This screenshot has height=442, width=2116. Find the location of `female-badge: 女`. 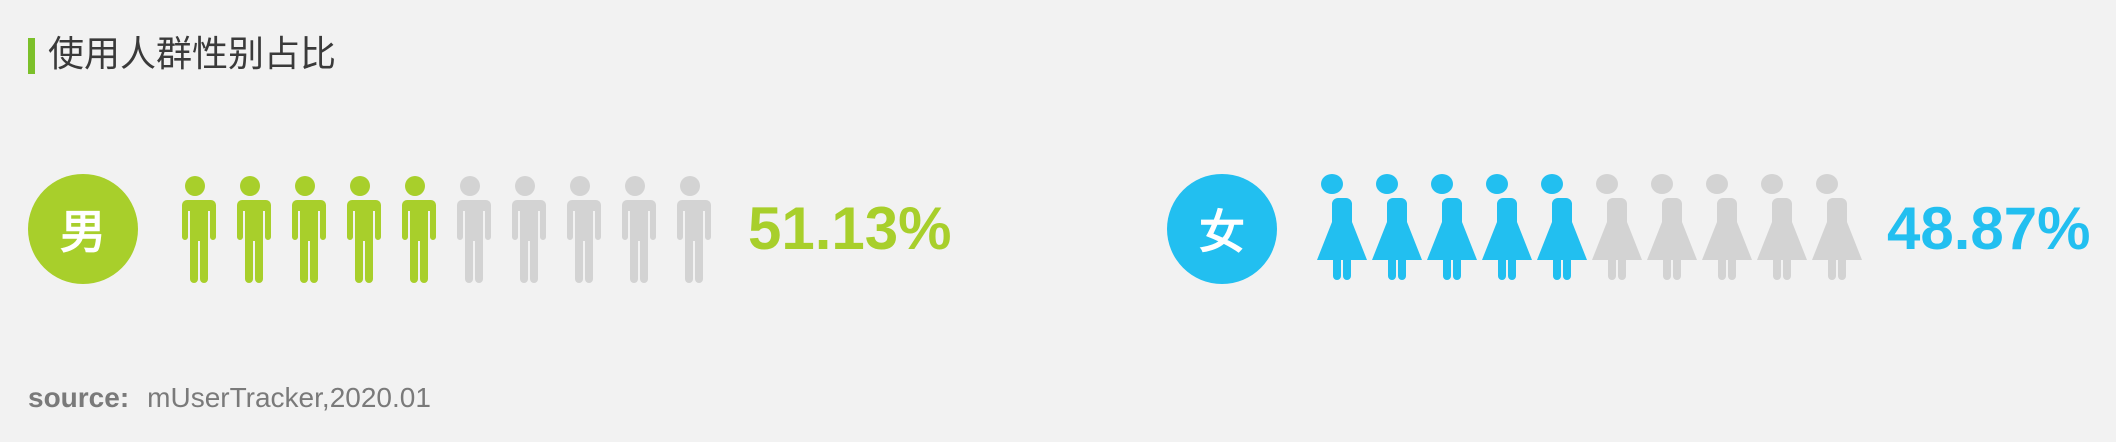

female-badge: 女 is located at coordinates (1222, 229).